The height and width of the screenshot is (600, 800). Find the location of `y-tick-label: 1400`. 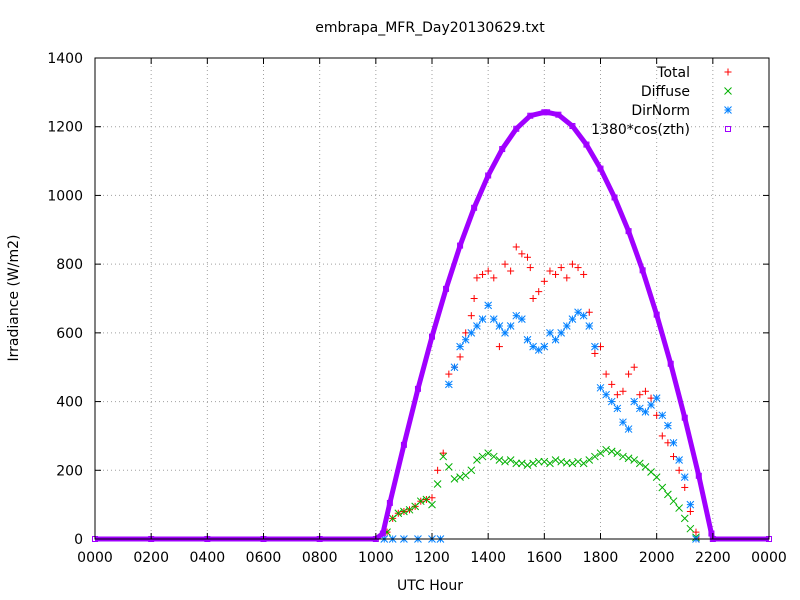

y-tick-label: 1400 is located at coordinates (65, 59).